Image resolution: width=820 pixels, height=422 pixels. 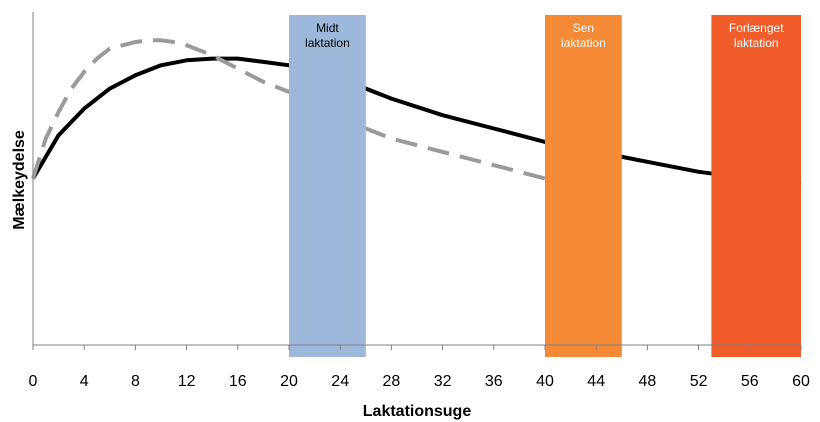 What do you see at coordinates (84, 381) in the screenshot?
I see `x-tick-label-1: 4` at bounding box center [84, 381].